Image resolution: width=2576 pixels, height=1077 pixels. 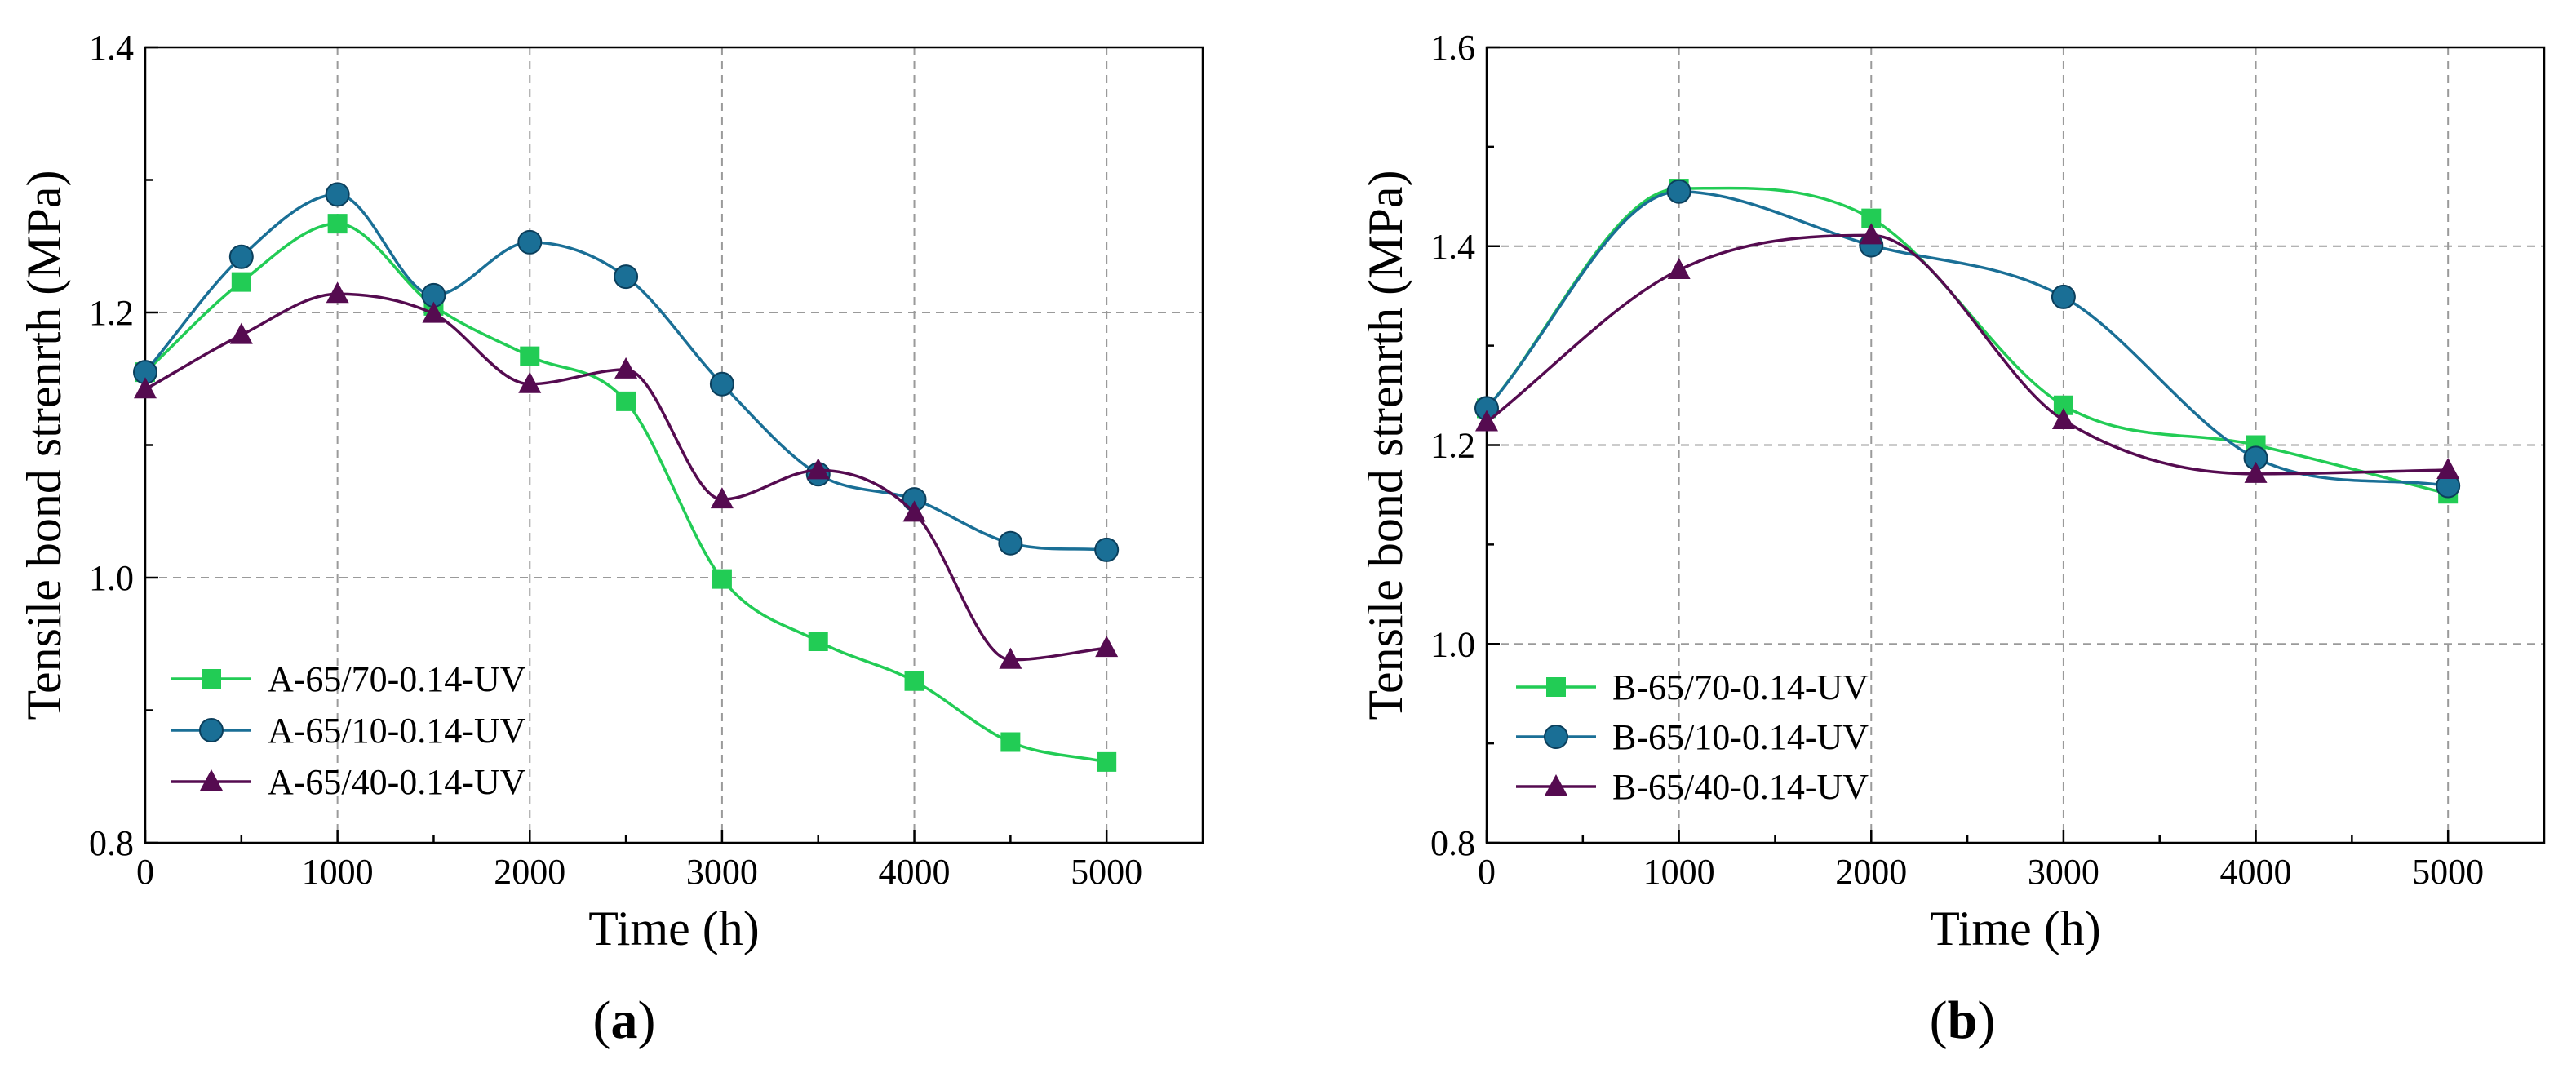 I want to click on legend-label: A-65/70-0.14-UV, so click(x=397, y=679).